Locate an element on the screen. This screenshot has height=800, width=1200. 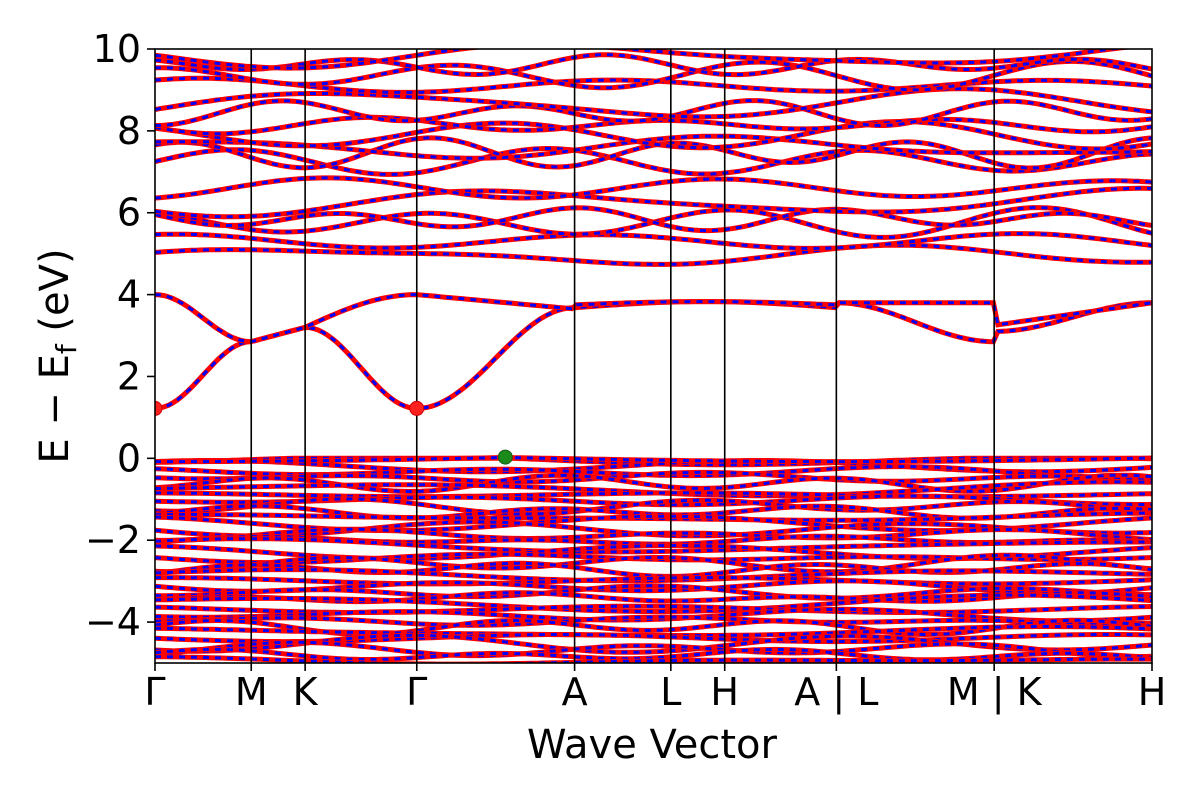
y-axis-title: E − Ef (eV) is located at coordinates (57, 355).